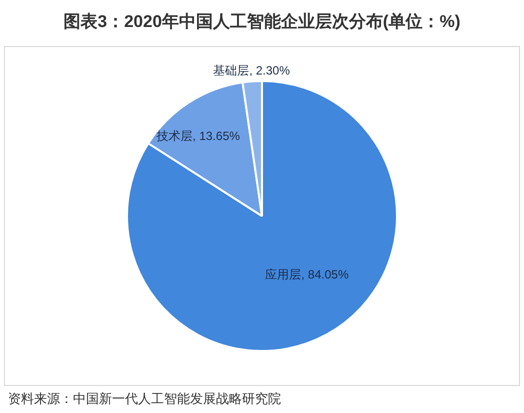  Describe the element at coordinates (262, 22) in the screenshot. I see `chart-title: 图表3：2020年中国人工智能企业层次分布(单位：%)` at that location.